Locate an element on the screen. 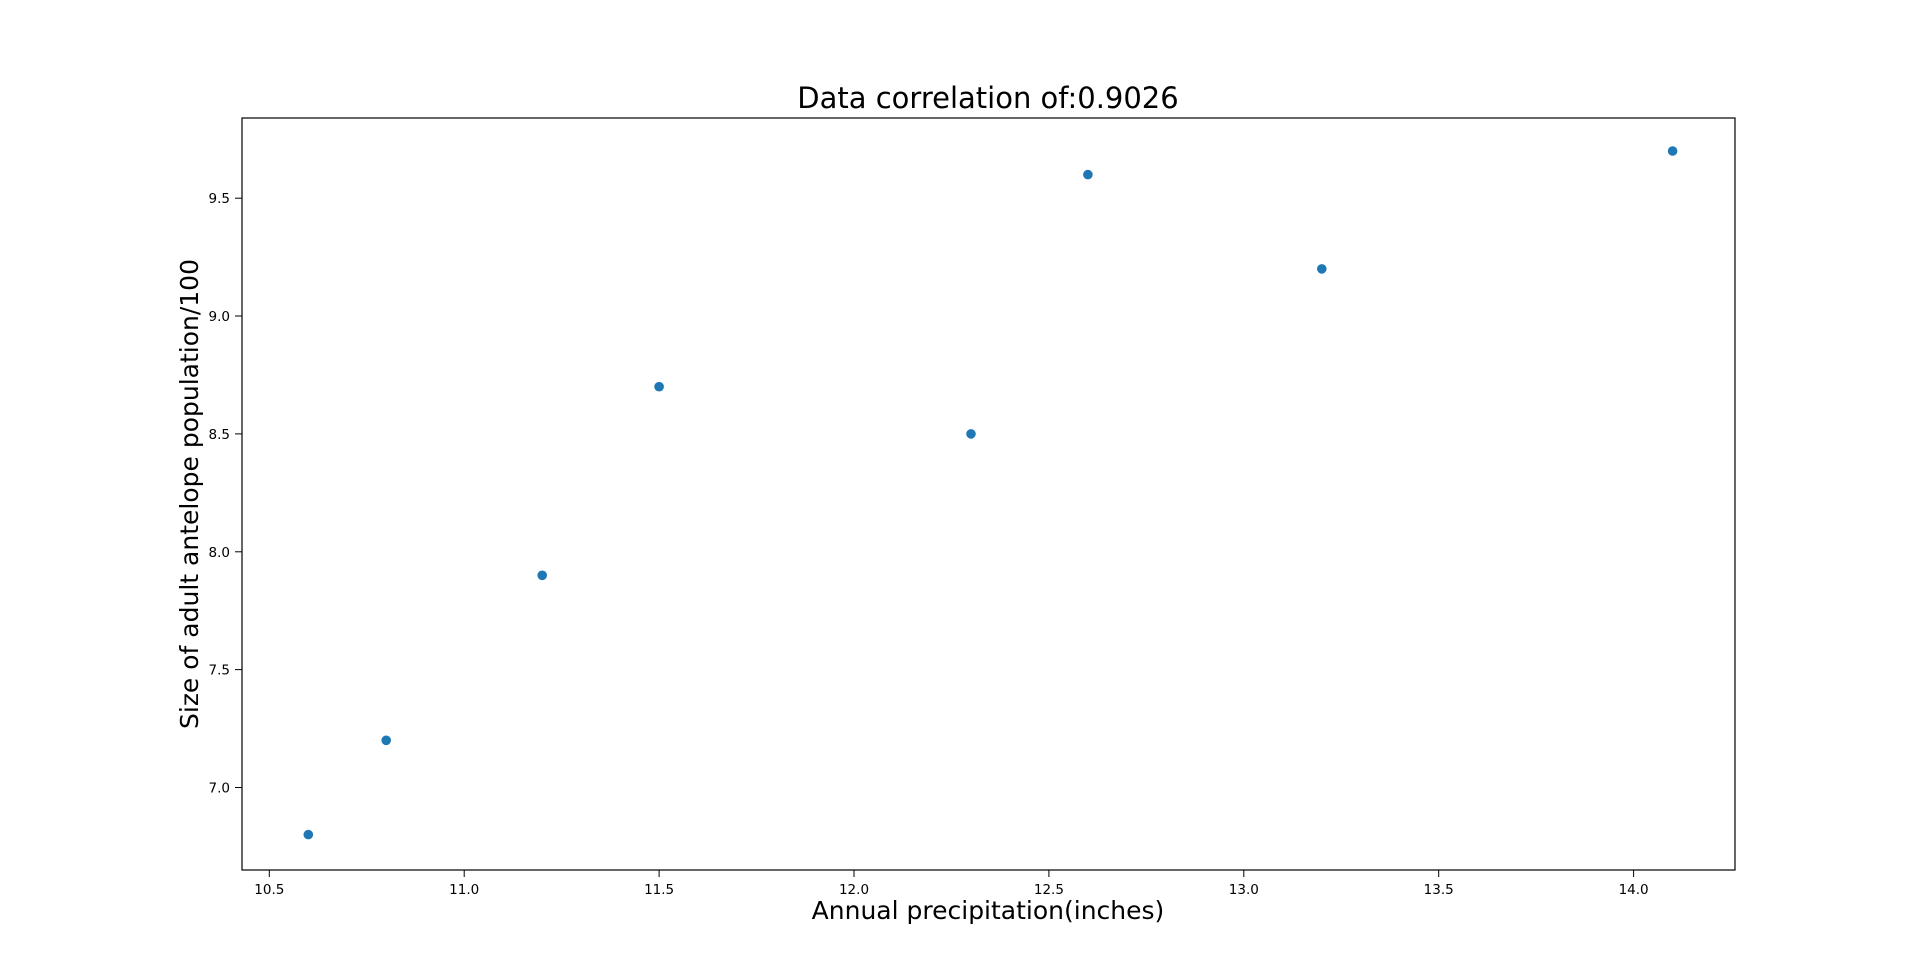 This screenshot has height=972, width=1916. x-tick-label-5: 13.0 is located at coordinates (1244, 890).